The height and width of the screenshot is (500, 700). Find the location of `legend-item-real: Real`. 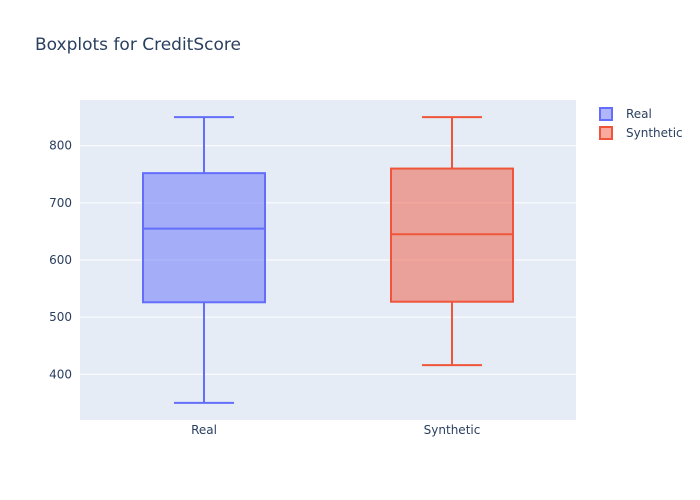

legend-item-real: Real is located at coordinates (625, 114).